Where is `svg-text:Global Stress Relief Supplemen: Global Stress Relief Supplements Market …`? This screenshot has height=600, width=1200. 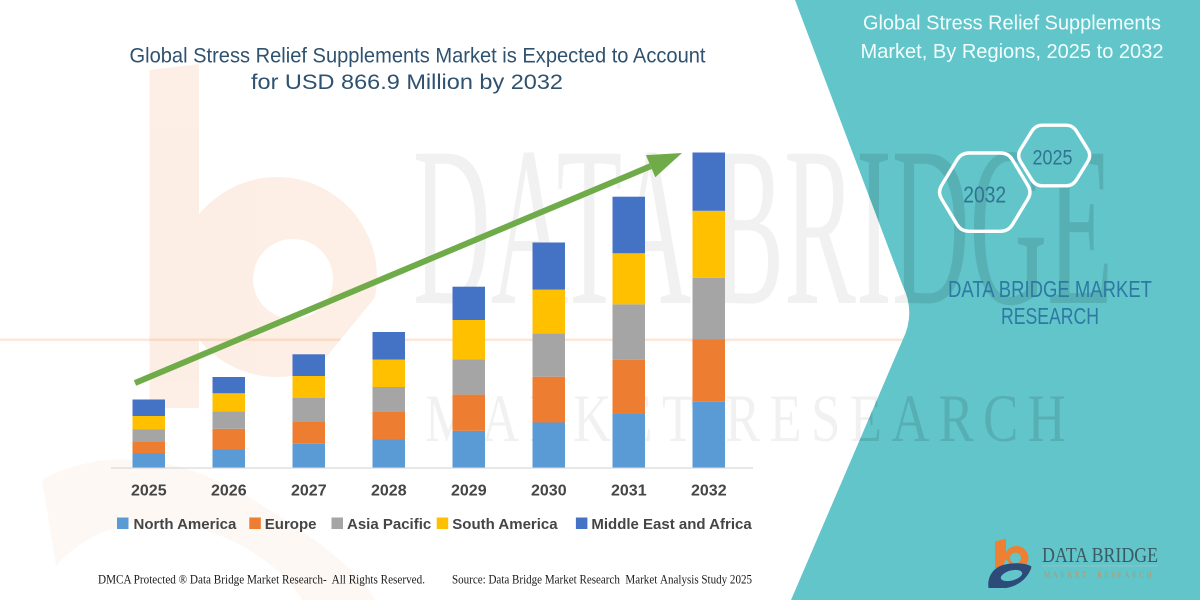 svg-text:Global Stress Relief Supplemen: Global Stress Relief Supplements Market … is located at coordinates (418, 56).